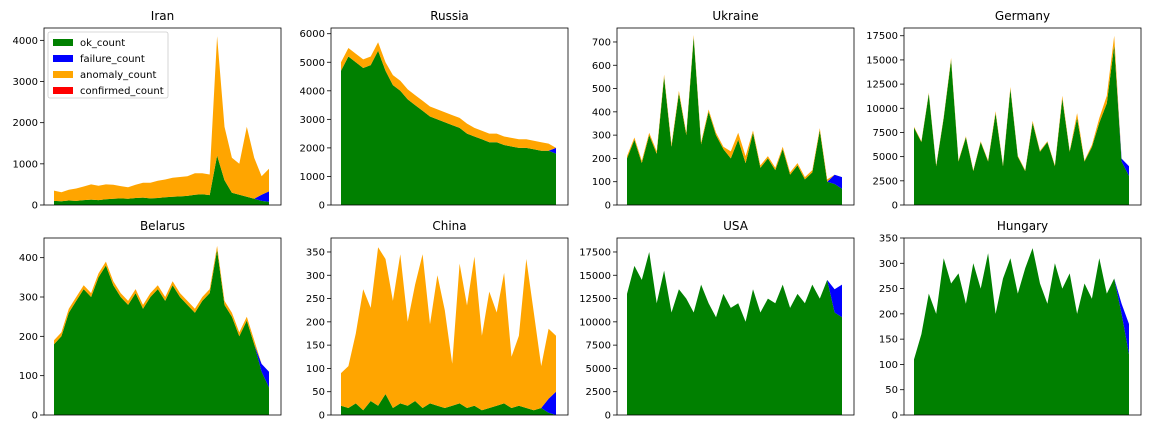  Describe the element at coordinates (734, 333) in the screenshot. I see `area-usa-ok-count` at that location.